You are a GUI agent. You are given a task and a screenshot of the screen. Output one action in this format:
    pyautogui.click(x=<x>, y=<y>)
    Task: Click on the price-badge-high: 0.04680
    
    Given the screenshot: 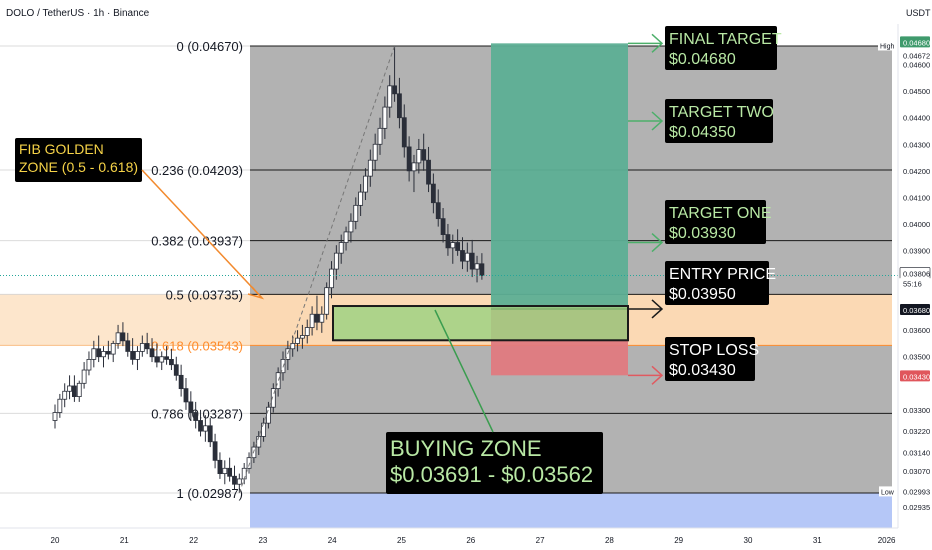 What is the action you would take?
    pyautogui.click(x=915, y=42)
    